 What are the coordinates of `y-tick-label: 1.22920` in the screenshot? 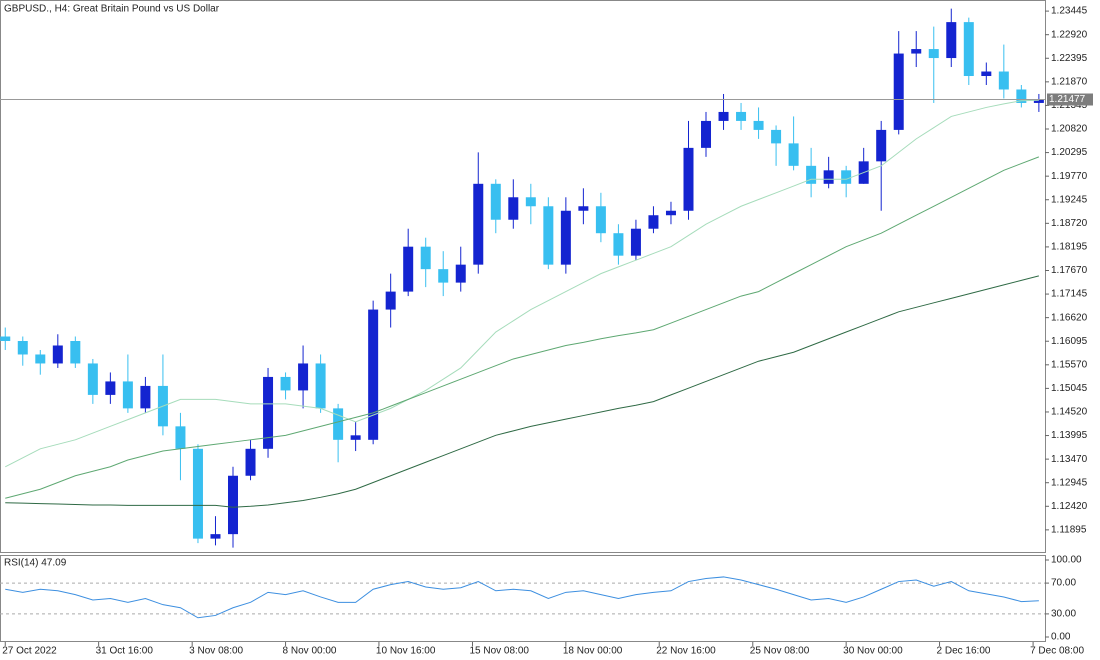 It's located at (1069, 34).